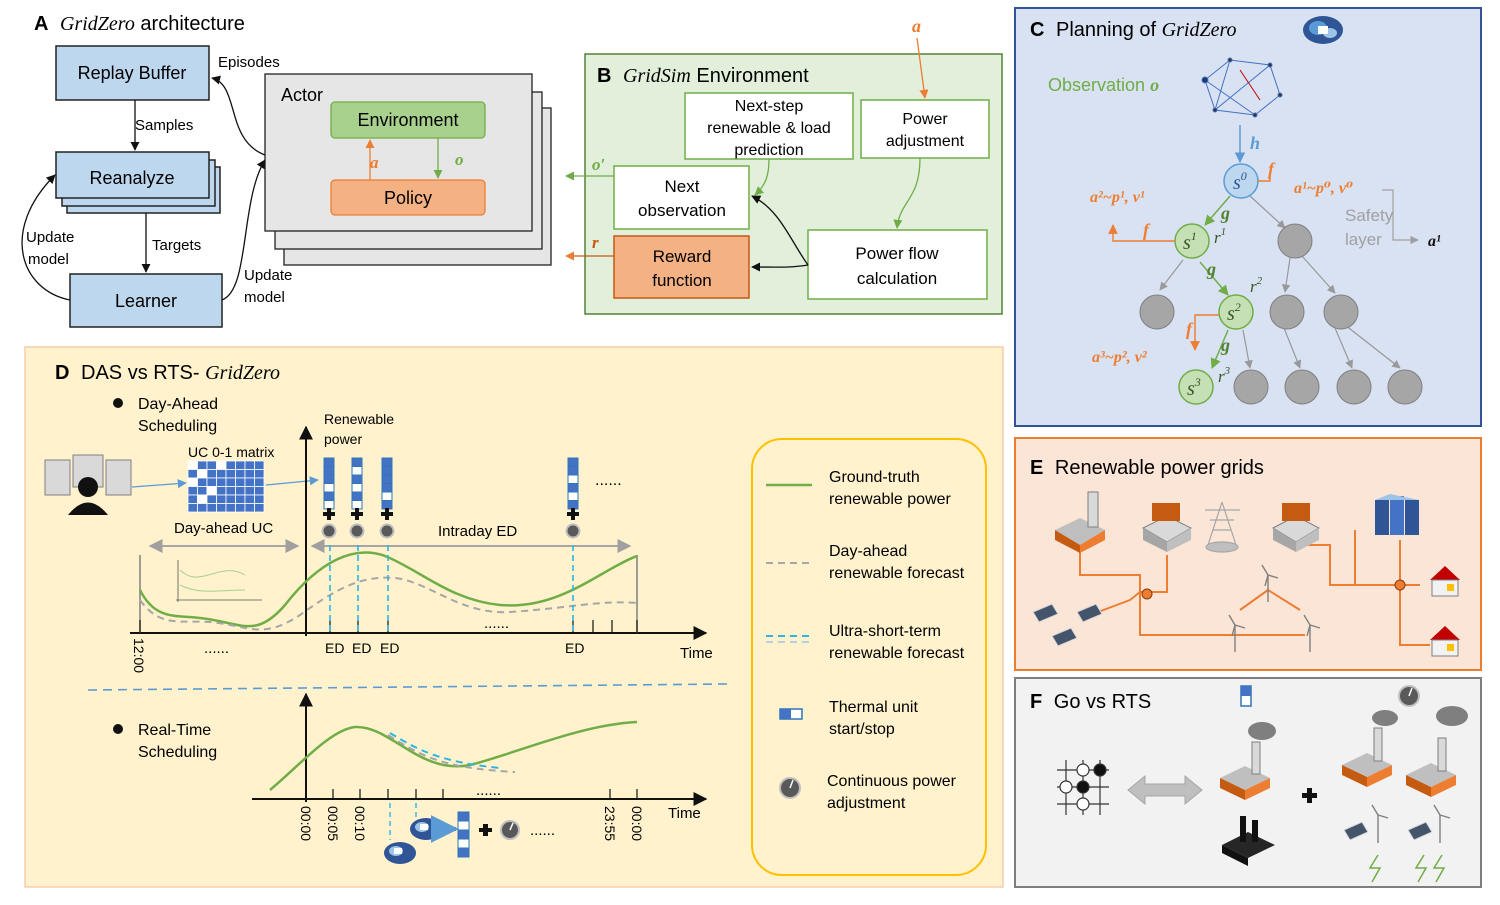  I want to click on real-time-line-1: Real-Time, so click(174, 730).